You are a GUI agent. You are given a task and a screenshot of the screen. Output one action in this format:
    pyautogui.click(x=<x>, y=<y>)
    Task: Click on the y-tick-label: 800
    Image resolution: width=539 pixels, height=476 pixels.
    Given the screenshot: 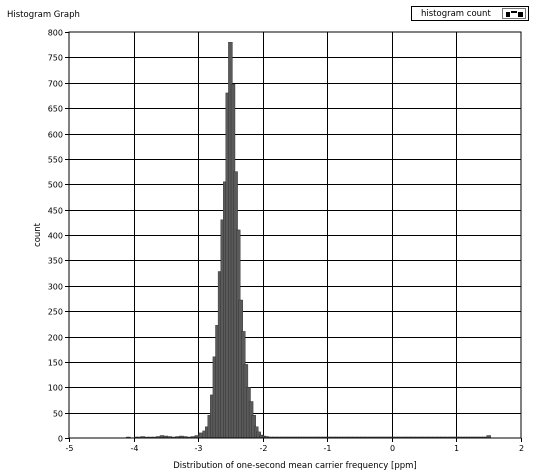 What is the action you would take?
    pyautogui.click(x=55, y=33)
    